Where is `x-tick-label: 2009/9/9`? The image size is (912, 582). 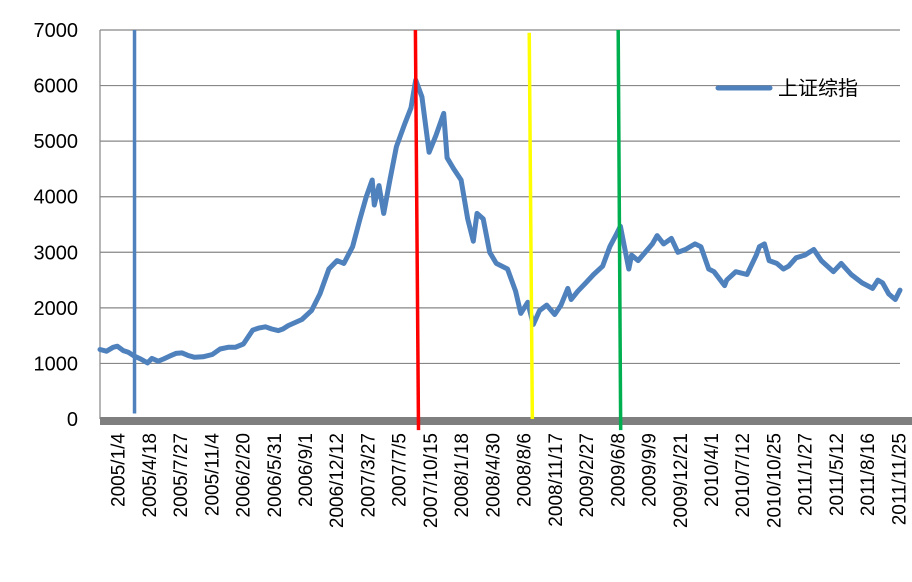 x-tick-label: 2009/9/9 is located at coordinates (650, 470).